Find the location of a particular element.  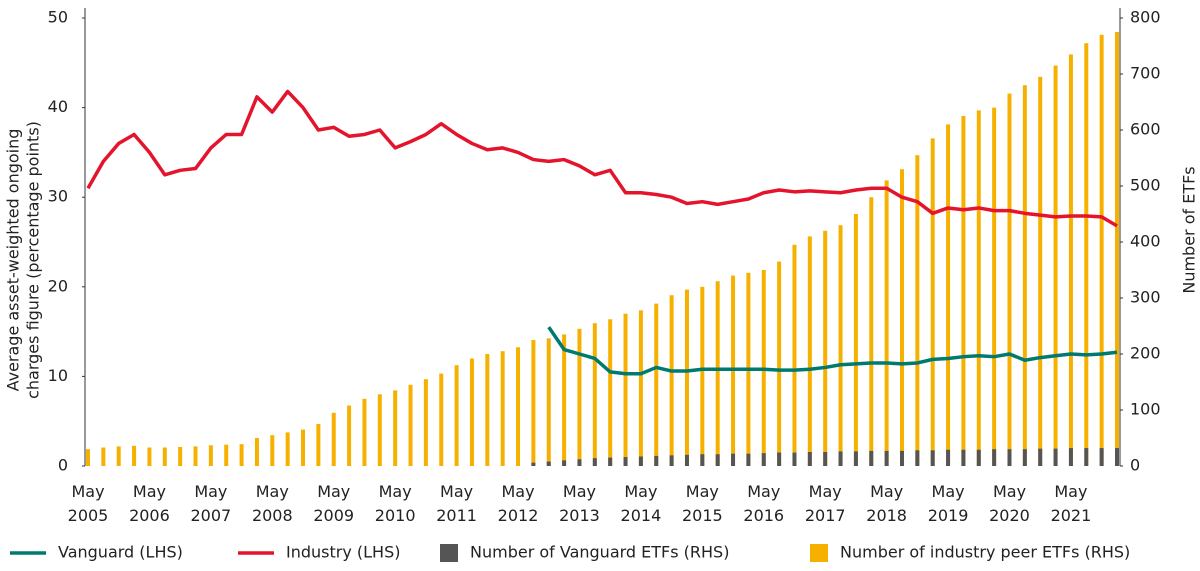

y2-tick-label: 100 is located at coordinates (1145, 409).